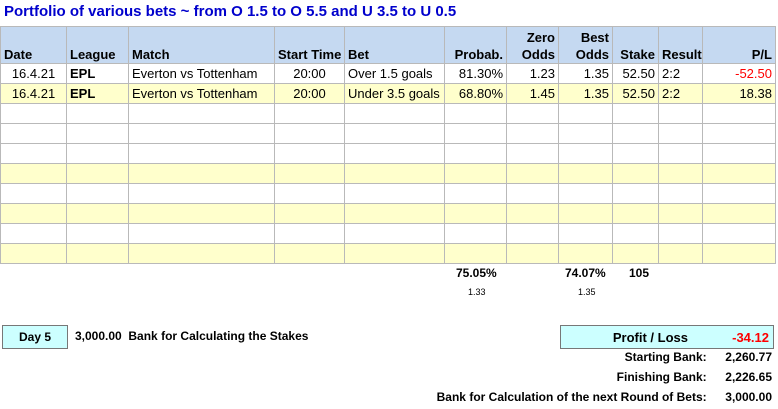 This screenshot has height=409, width=778. Describe the element at coordinates (394, 73) in the screenshot. I see `cell-bet: Over 1.5 goals` at that location.